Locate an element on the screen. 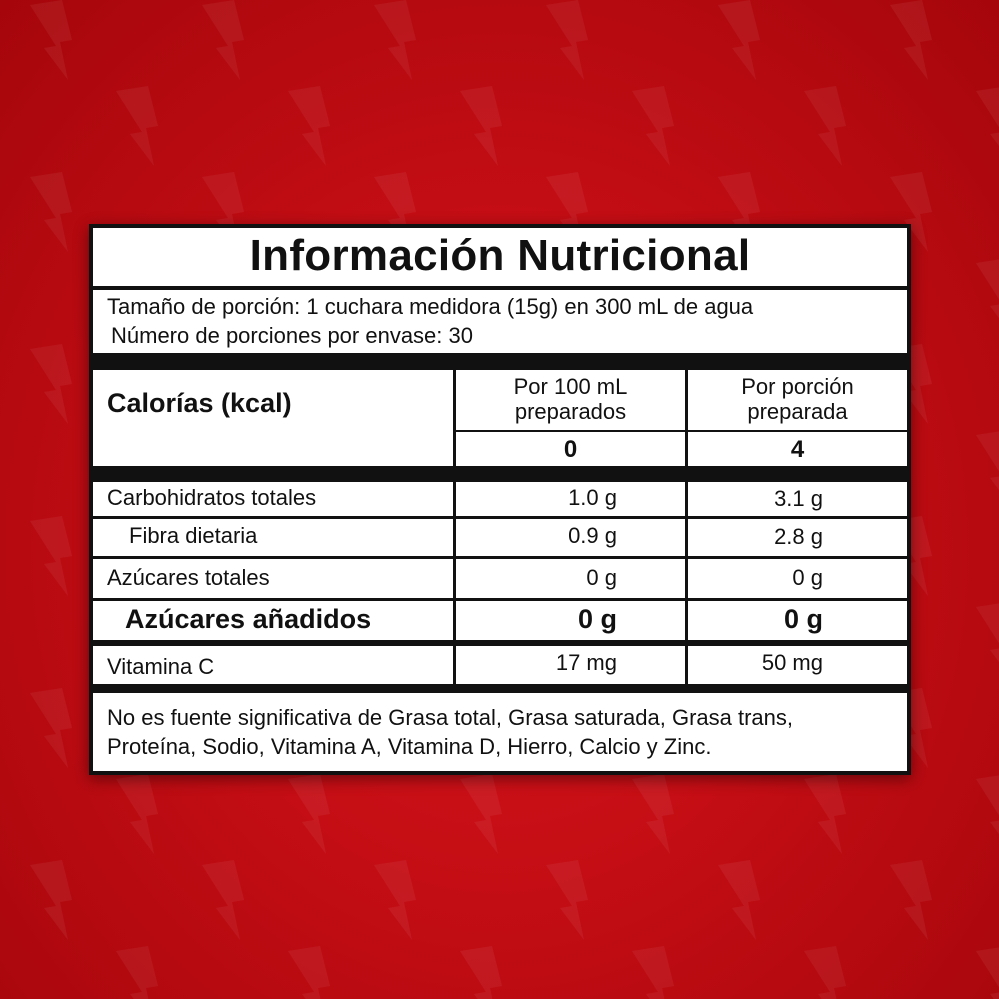  calories-label: Calorías (kcal) is located at coordinates (199, 403).